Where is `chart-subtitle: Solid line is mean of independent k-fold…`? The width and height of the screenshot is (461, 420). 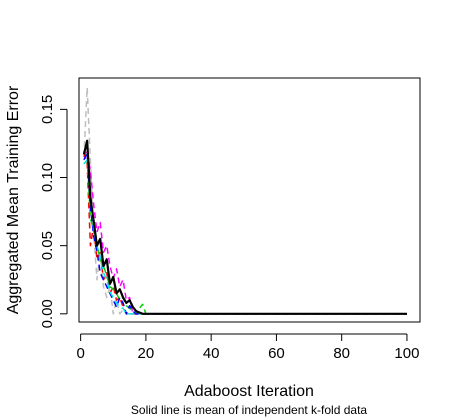
chart-subtitle: Solid line is mean of independent k-fold… is located at coordinates (249, 410).